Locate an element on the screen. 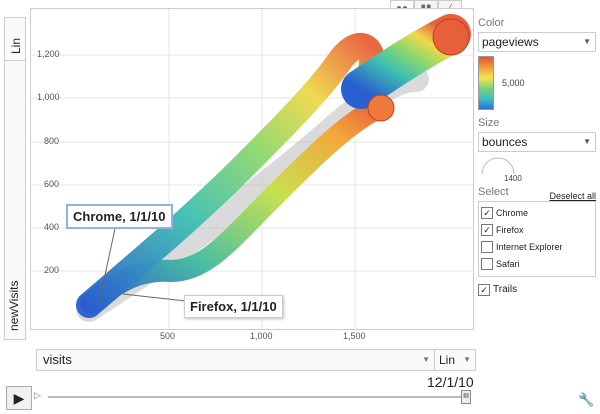 This screenshot has width=600, height=414. trails-label: Trails is located at coordinates (505, 289).